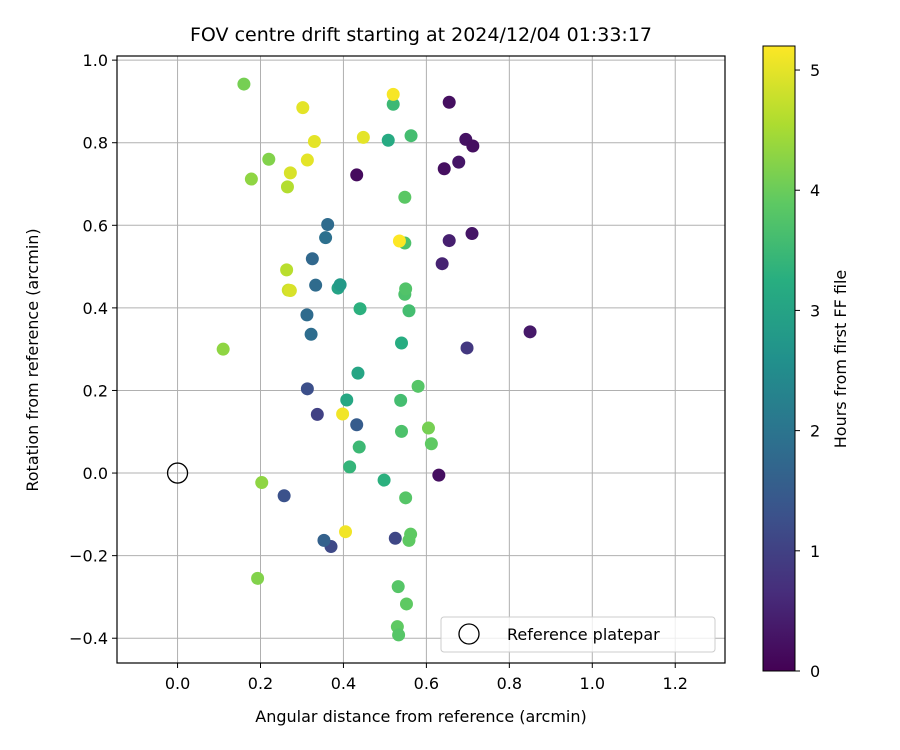 This screenshot has height=750, width=900. I want to click on colorbar-label: Hours from first FF file, so click(840, 359).